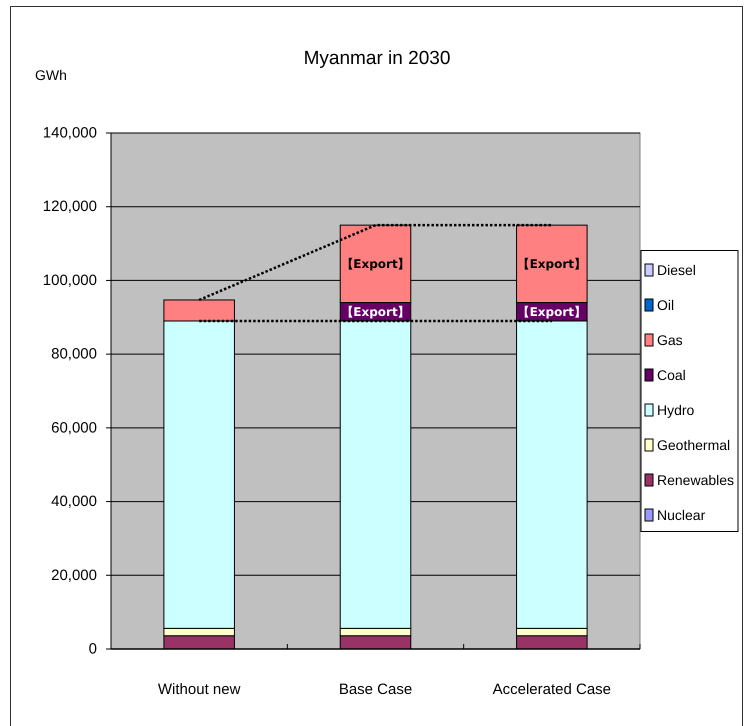 The height and width of the screenshot is (726, 745). I want to click on legend-label: Renewables, so click(695, 480).